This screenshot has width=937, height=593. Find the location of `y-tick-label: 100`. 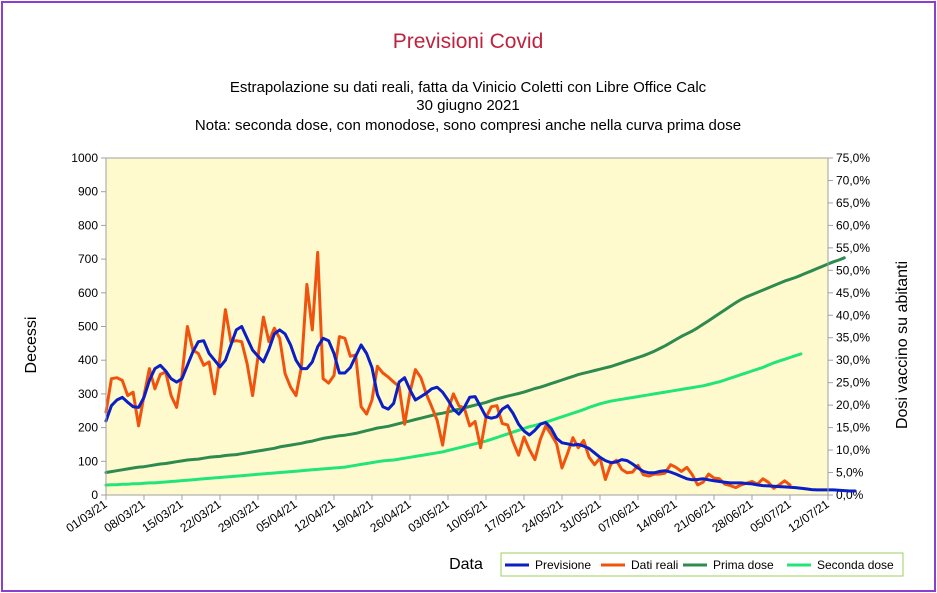

y-tick-label: 100 is located at coordinates (88, 461).